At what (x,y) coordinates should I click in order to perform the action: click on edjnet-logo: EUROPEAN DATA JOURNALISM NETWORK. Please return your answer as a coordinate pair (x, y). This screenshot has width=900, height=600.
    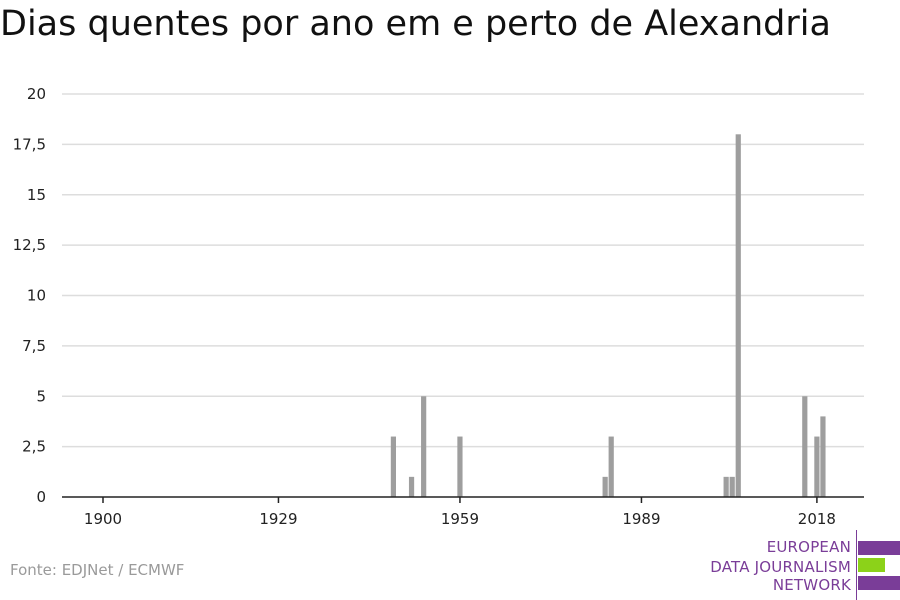
    Looking at the image, I should click on (800, 565).